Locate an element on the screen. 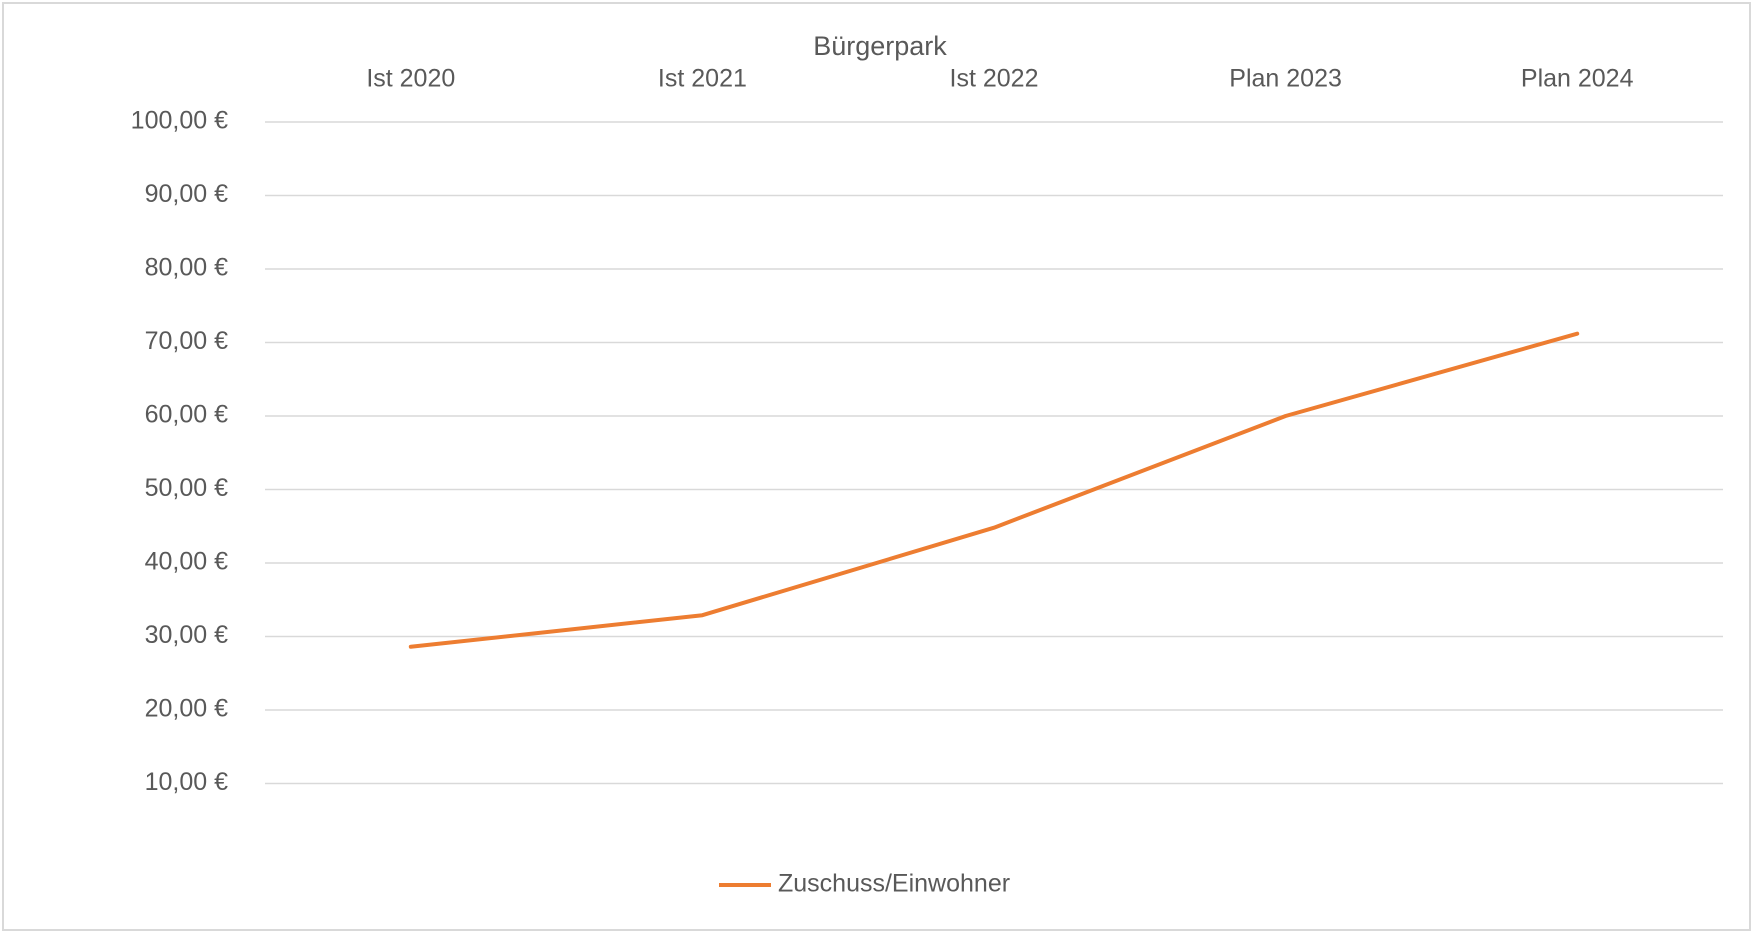 This screenshot has height=933, width=1753. y-tick-label: 10,00 € is located at coordinates (187, 782).